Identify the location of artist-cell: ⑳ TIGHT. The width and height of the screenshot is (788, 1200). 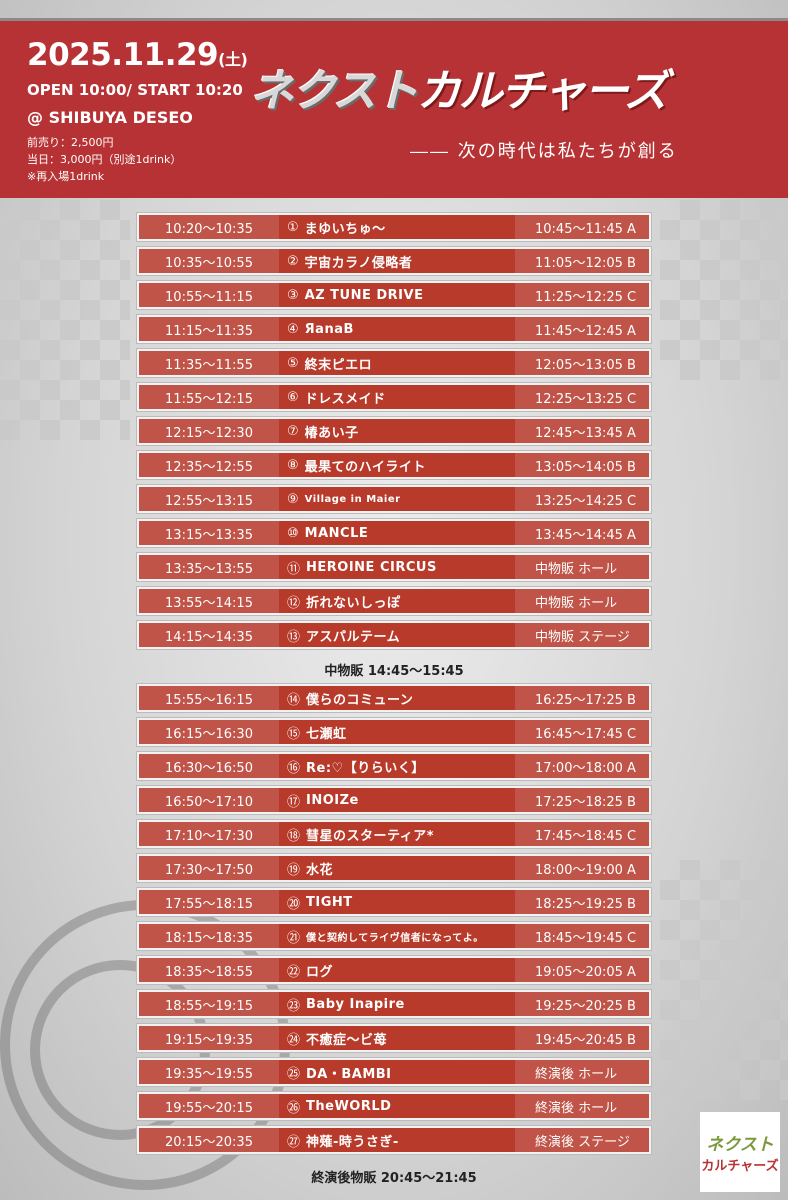
(397, 902).